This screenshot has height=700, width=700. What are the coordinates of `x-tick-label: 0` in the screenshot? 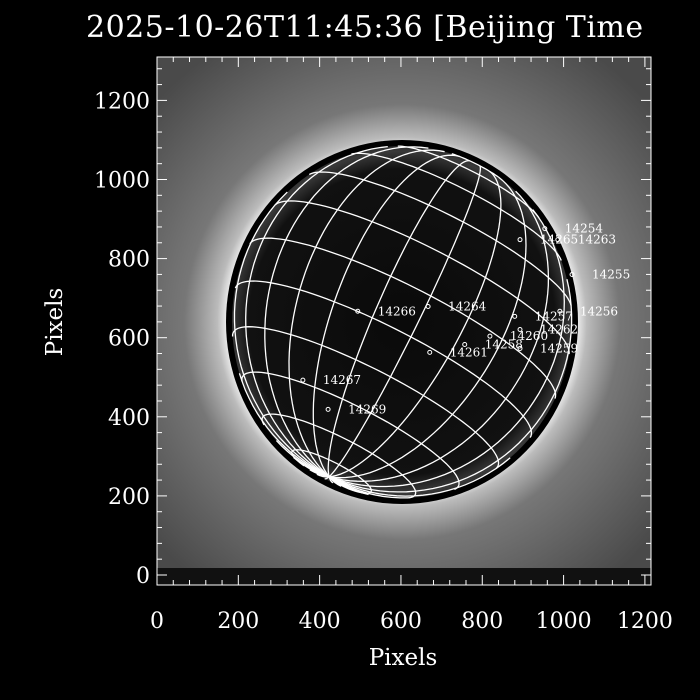 It's located at (157, 621).